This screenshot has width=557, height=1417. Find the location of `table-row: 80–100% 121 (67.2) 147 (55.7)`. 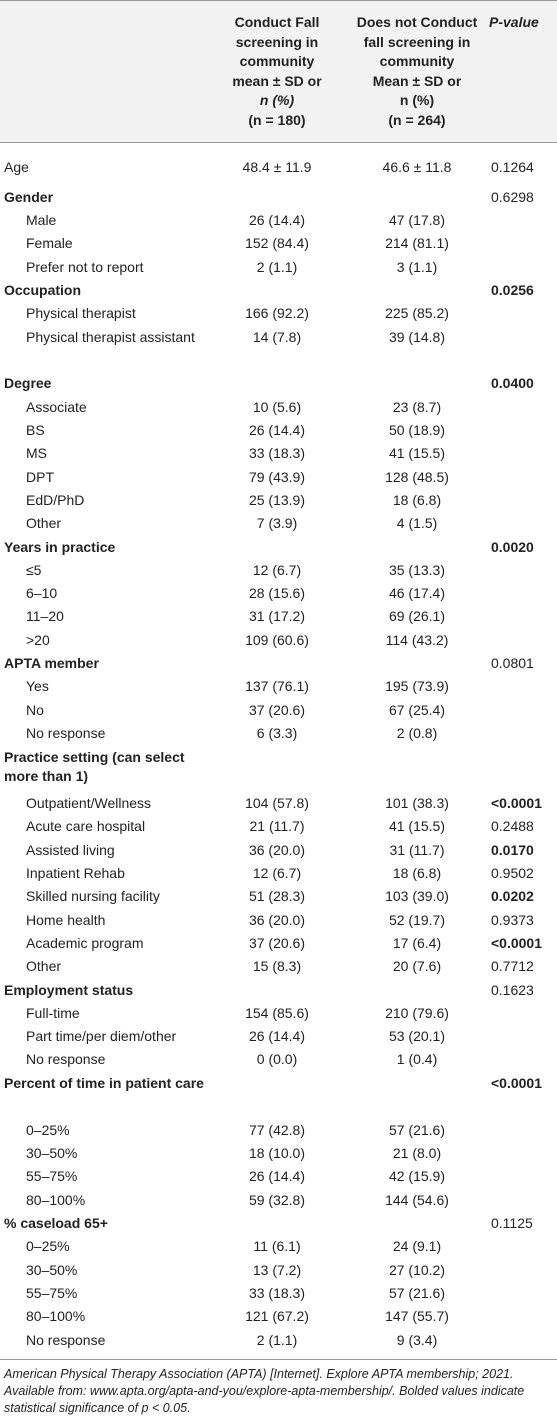

table-row: 80–100% 121 (67.2) 147 (55.7) is located at coordinates (278, 1315).